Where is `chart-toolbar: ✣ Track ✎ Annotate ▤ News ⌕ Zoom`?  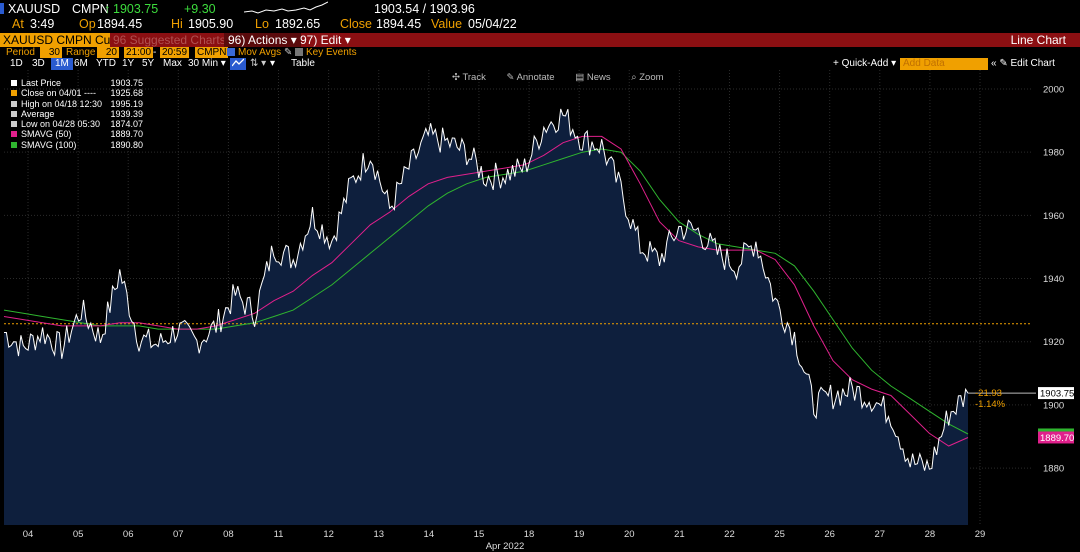 chart-toolbar: ✣ Track ✎ Annotate ▤ News ⌕ Zoom is located at coordinates (567, 77).